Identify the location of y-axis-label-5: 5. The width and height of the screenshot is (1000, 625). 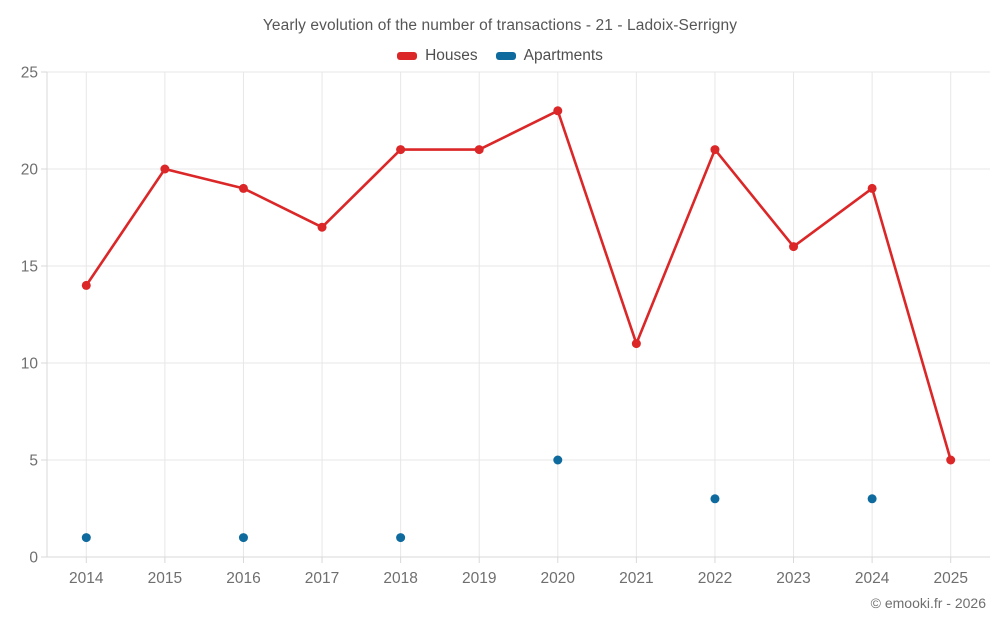
(33, 461).